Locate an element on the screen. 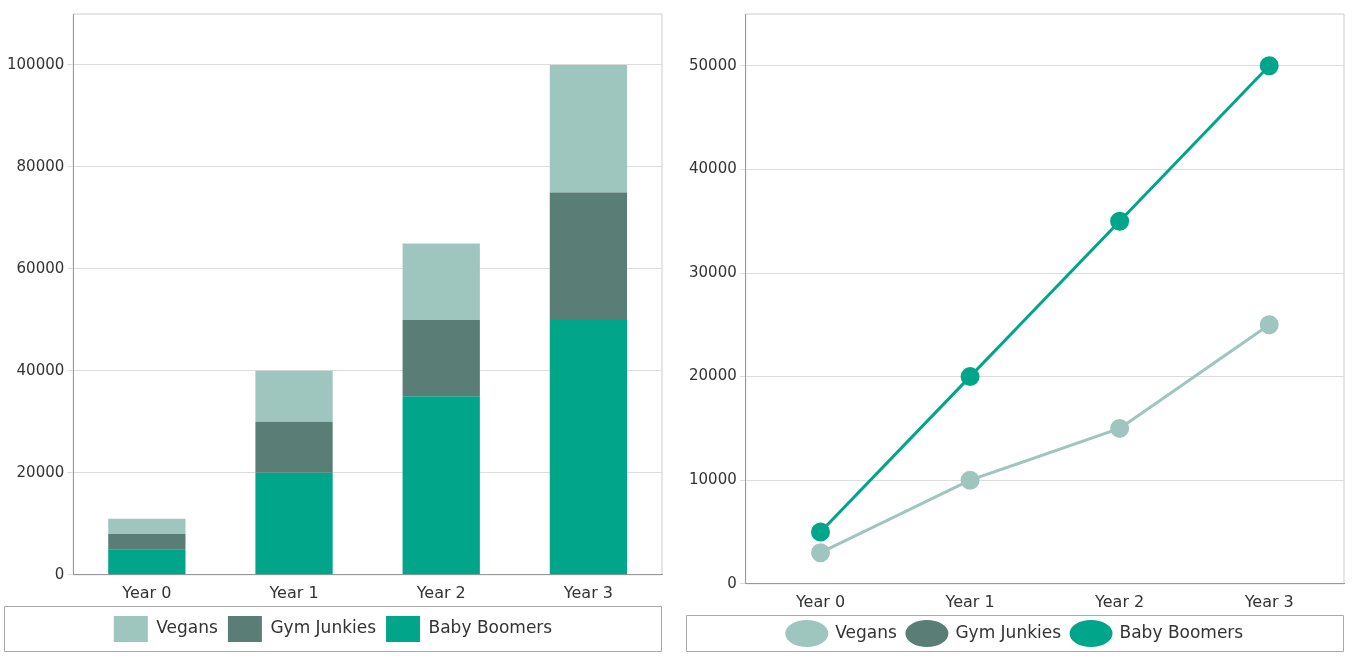 Image resolution: width=1364 pixels, height=656 pixels. y-tick-label: 80000 is located at coordinates (40, 165).